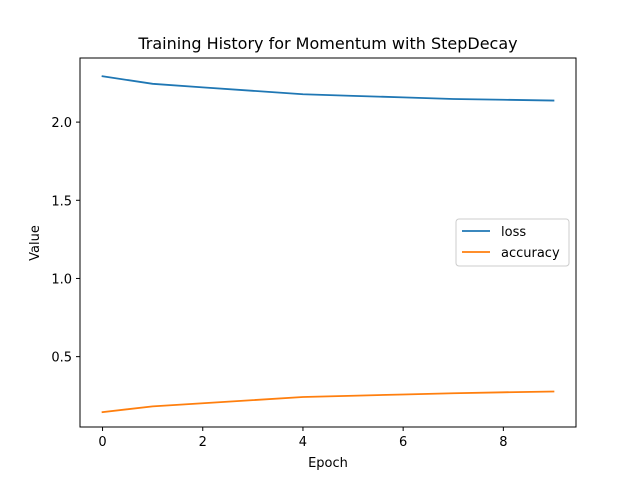 This screenshot has width=640, height=480. I want to click on legend-label-loss: loss, so click(513, 232).